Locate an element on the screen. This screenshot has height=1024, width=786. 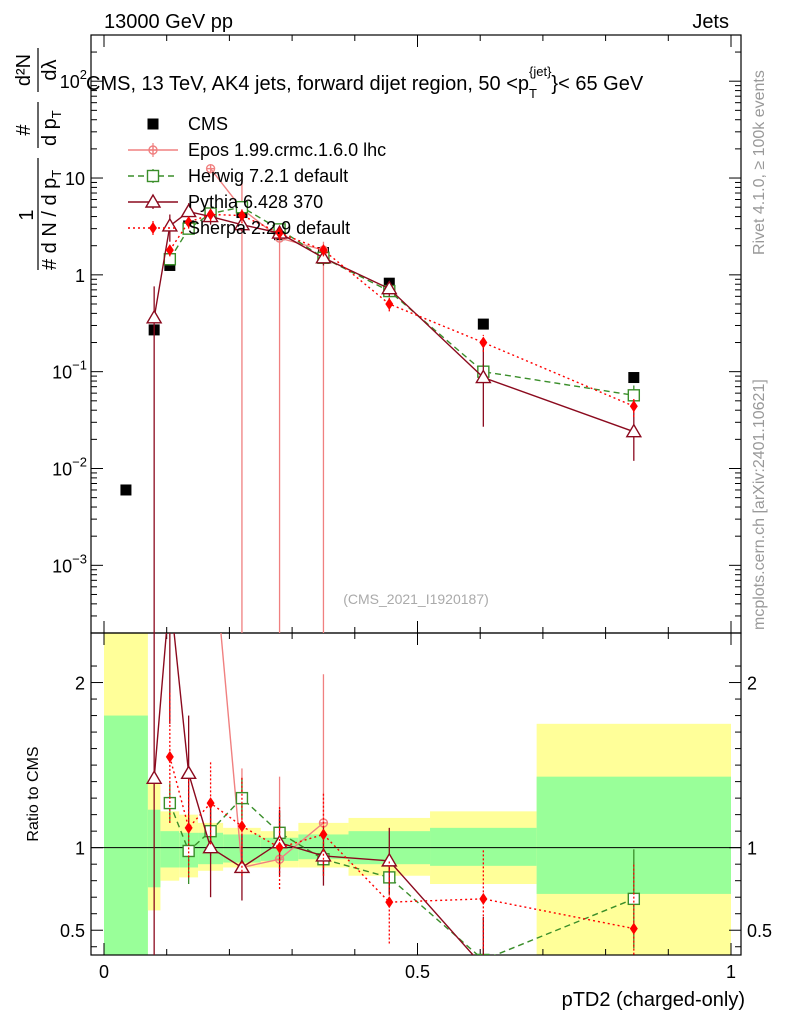
epos-ratio-point-0-ring is located at coordinates (211, 517).